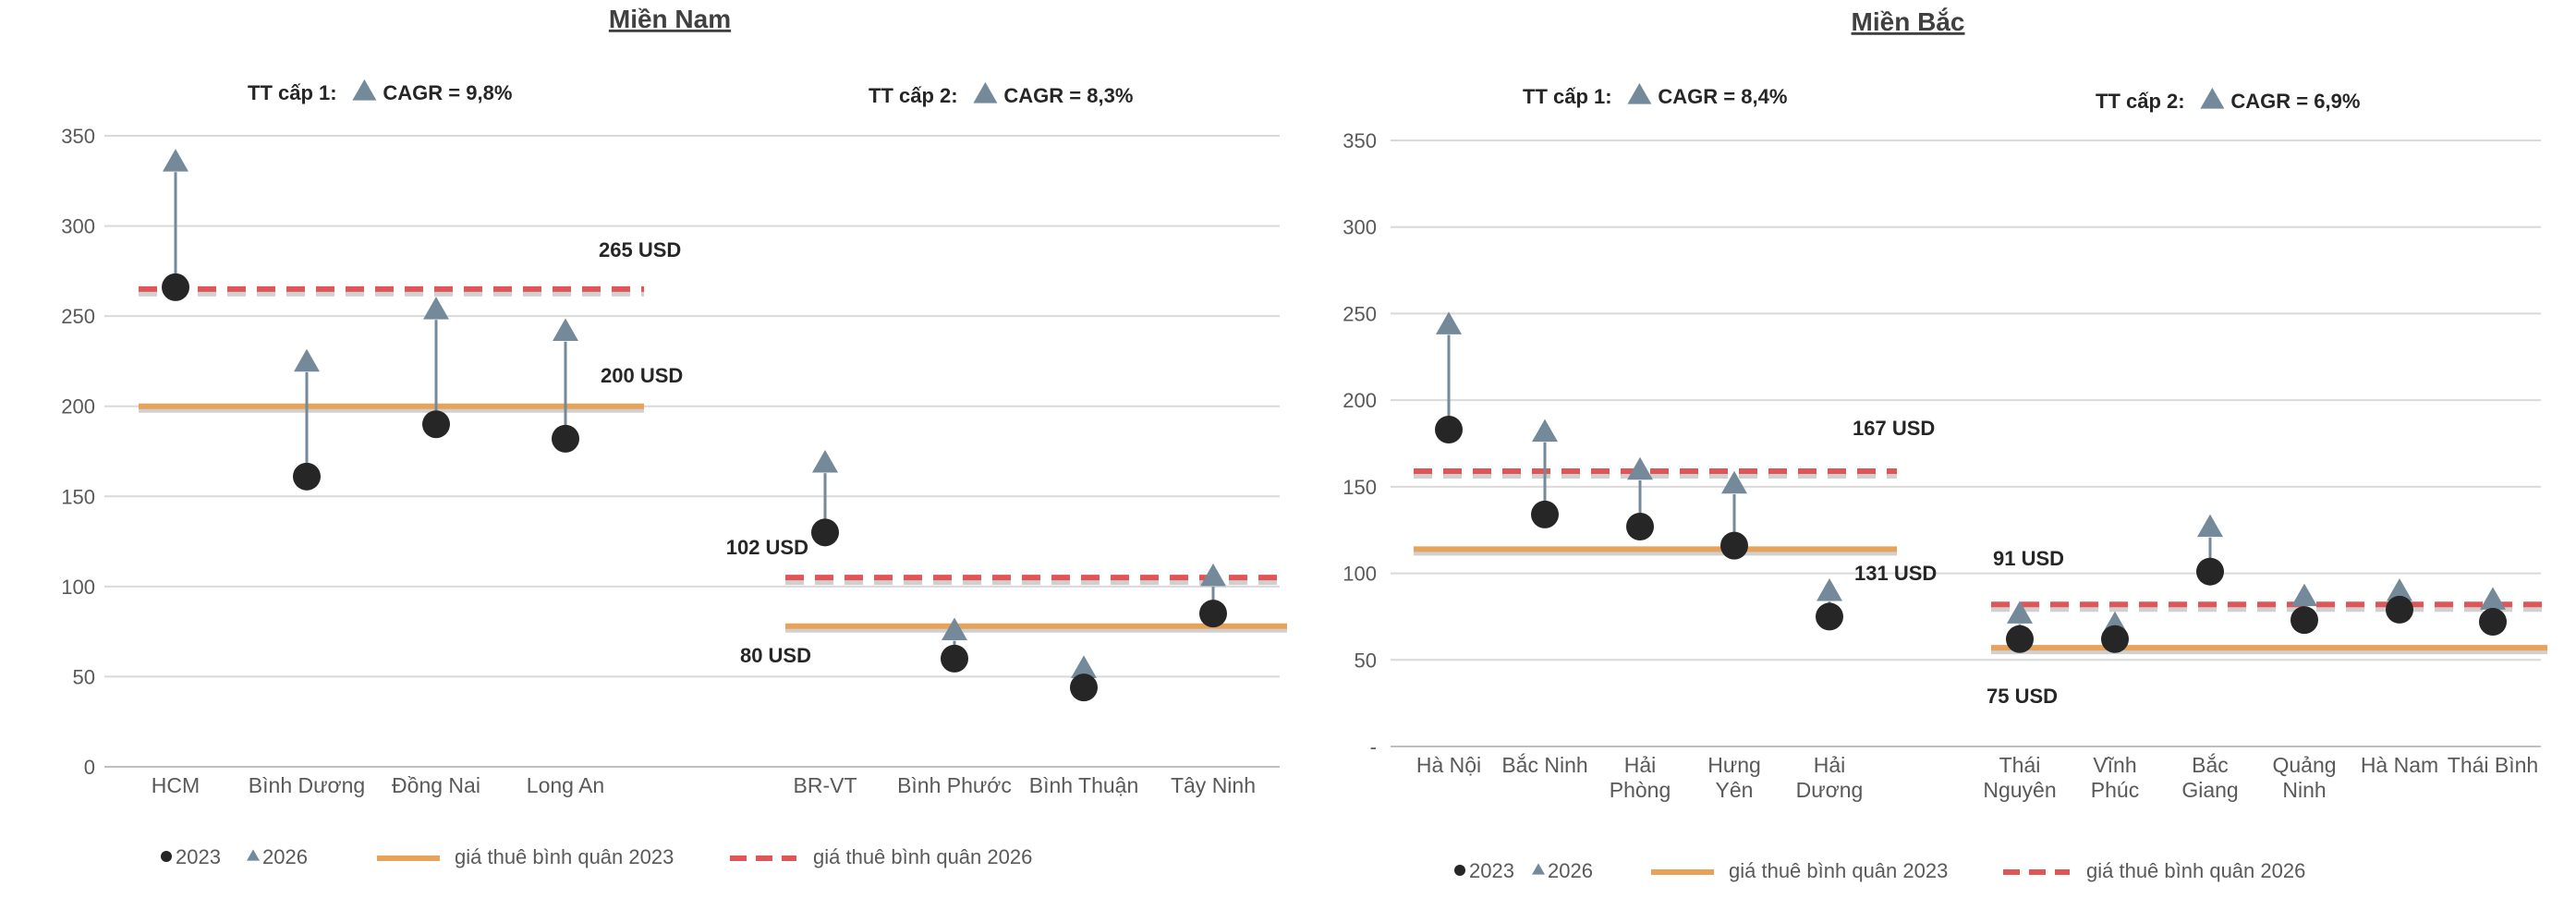 This screenshot has height=910, width=2576. What do you see at coordinates (2399, 765) in the screenshot?
I see `category-label: Hà Nam` at bounding box center [2399, 765].